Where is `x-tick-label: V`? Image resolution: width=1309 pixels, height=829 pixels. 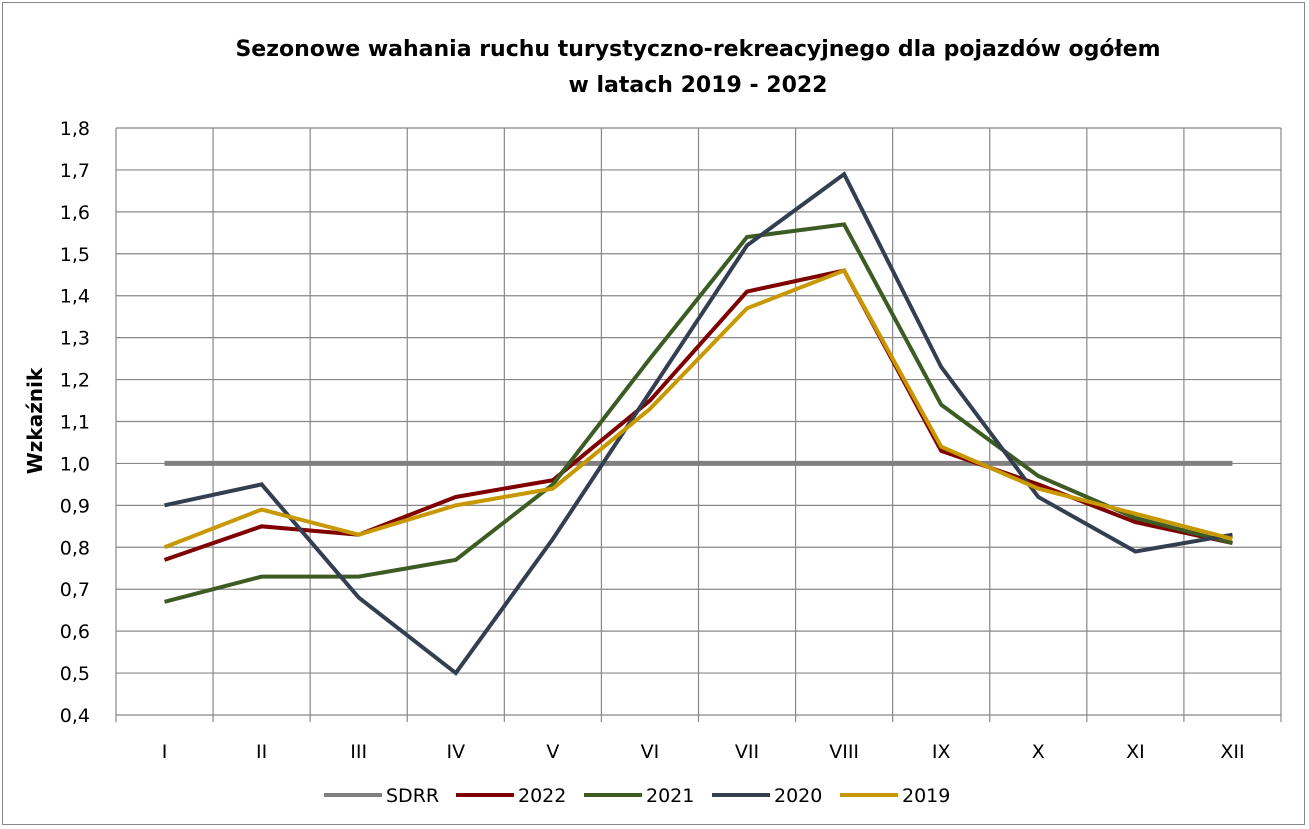 x-tick-label: V is located at coordinates (552, 752).